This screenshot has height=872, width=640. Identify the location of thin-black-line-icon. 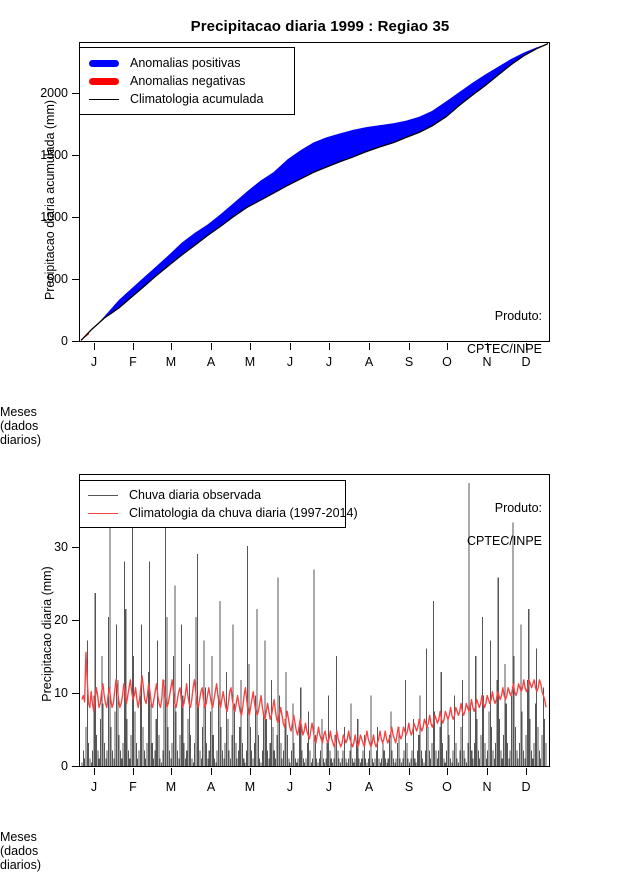
(104, 99).